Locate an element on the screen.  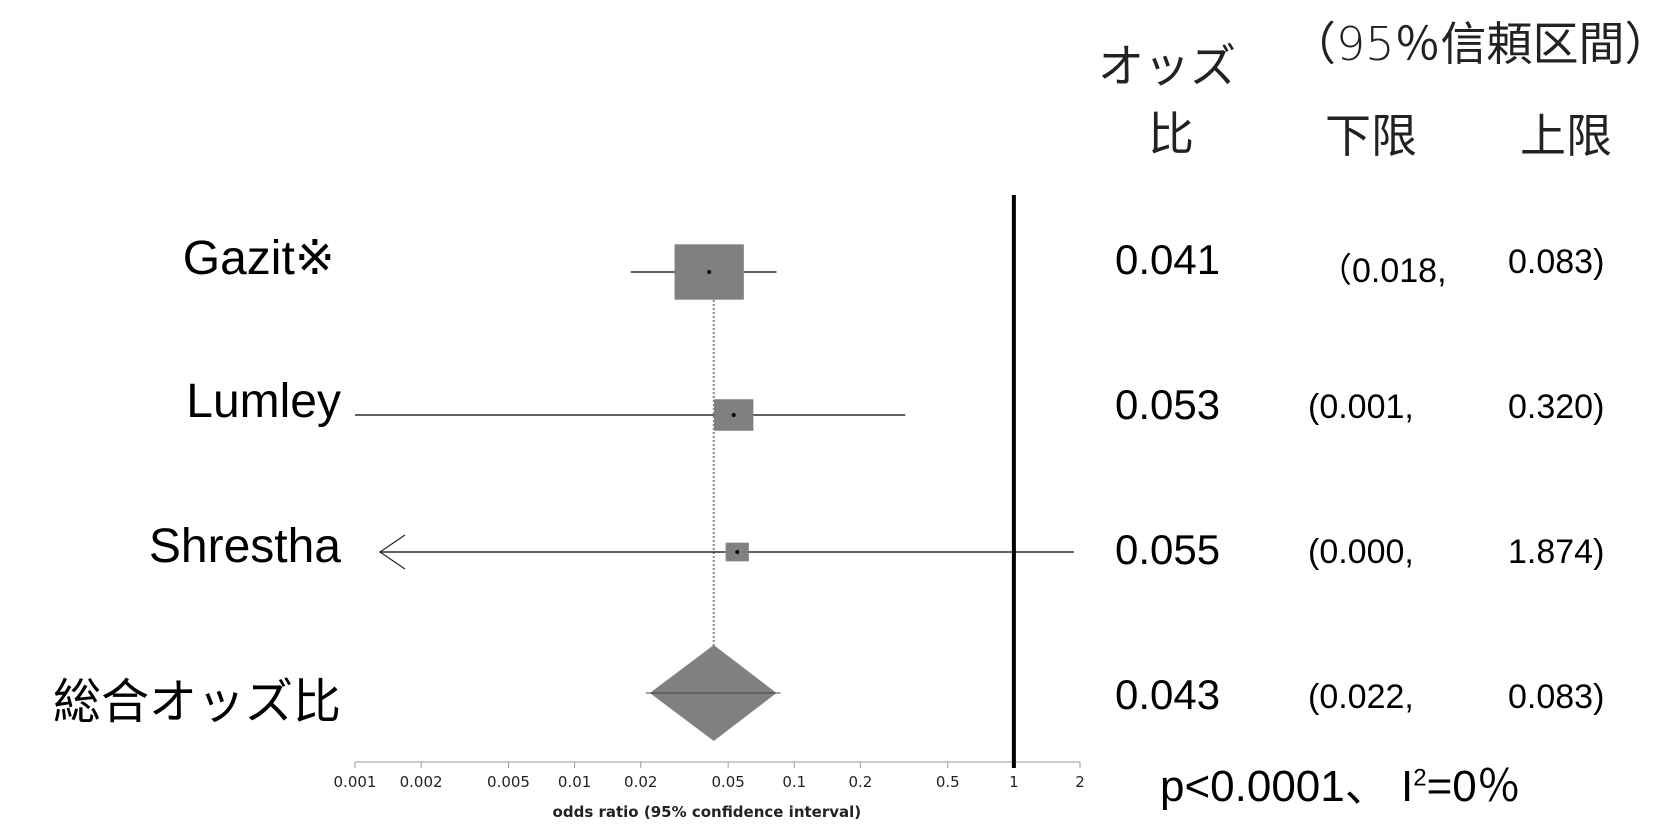
truncation-arrow is located at coordinates (392, 552).